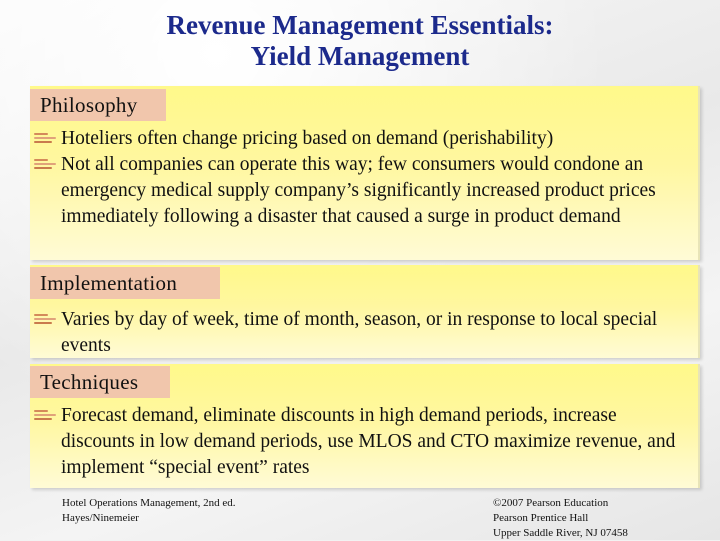 The height and width of the screenshot is (541, 720). What do you see at coordinates (100, 382) in the screenshot?
I see `section-heading: Techniques` at bounding box center [100, 382].